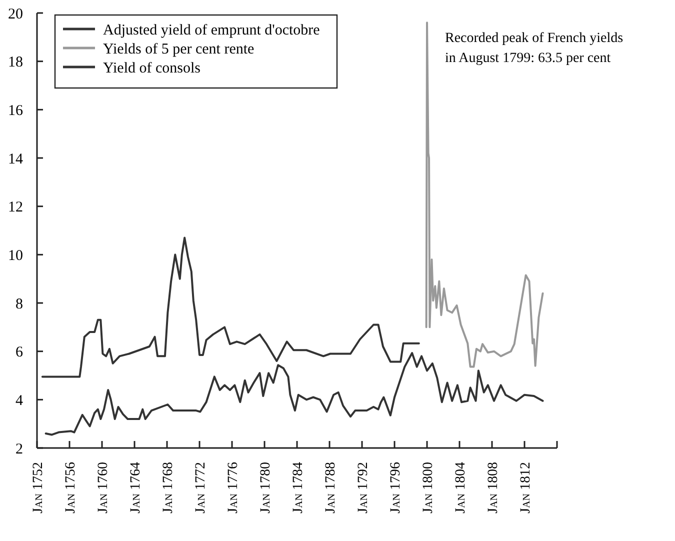  Describe the element at coordinates (234, 488) in the screenshot. I see `x-tick-label: Jan 1776` at that location.